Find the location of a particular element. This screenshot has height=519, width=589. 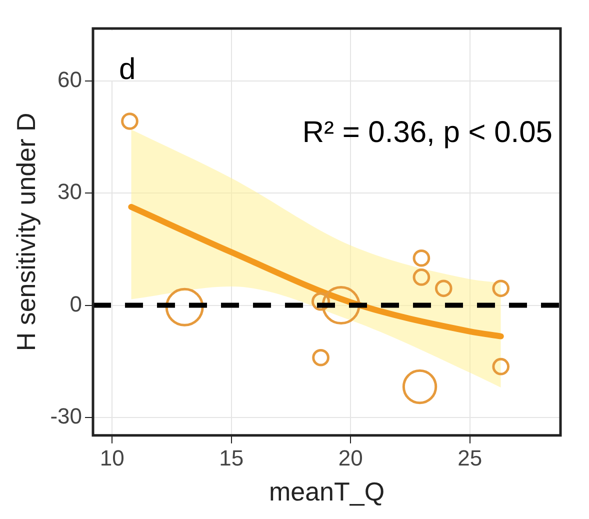

y-tick-label: 0 is located at coordinates (76, 303).